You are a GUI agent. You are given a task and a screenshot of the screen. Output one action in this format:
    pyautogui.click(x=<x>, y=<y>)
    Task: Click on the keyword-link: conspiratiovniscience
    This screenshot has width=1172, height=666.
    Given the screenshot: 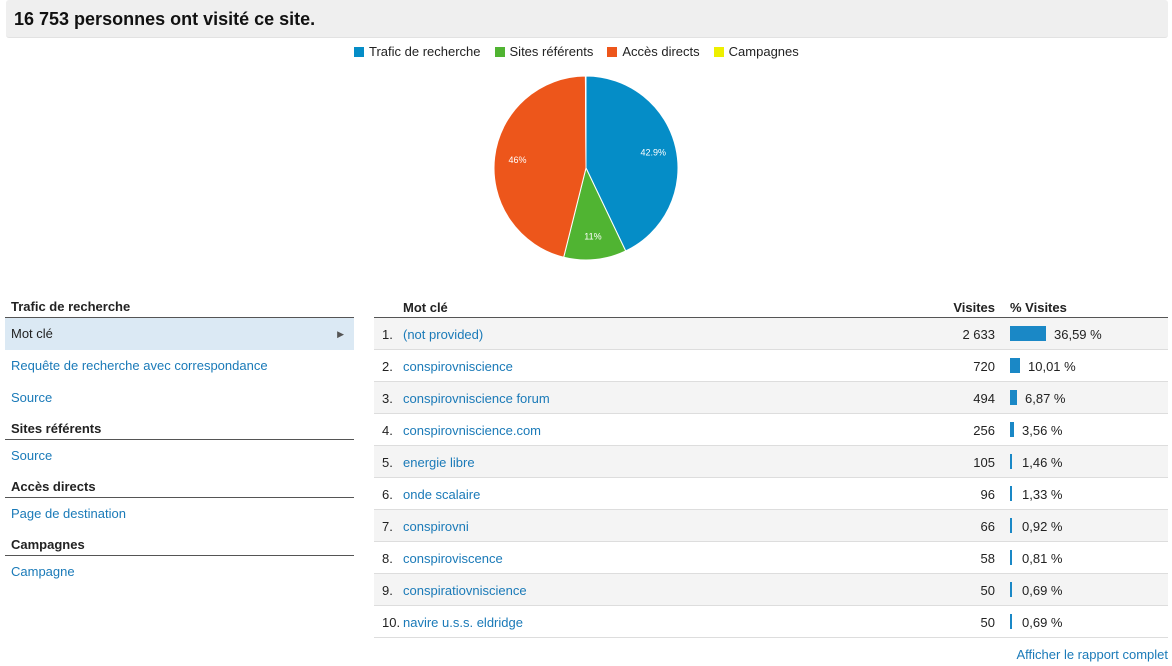 What is the action you would take?
    pyautogui.click(x=465, y=590)
    